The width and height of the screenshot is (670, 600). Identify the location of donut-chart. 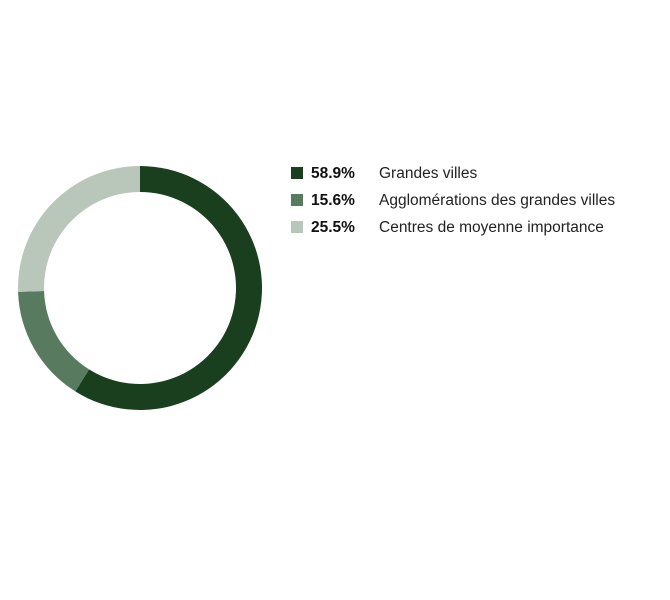
(140, 288).